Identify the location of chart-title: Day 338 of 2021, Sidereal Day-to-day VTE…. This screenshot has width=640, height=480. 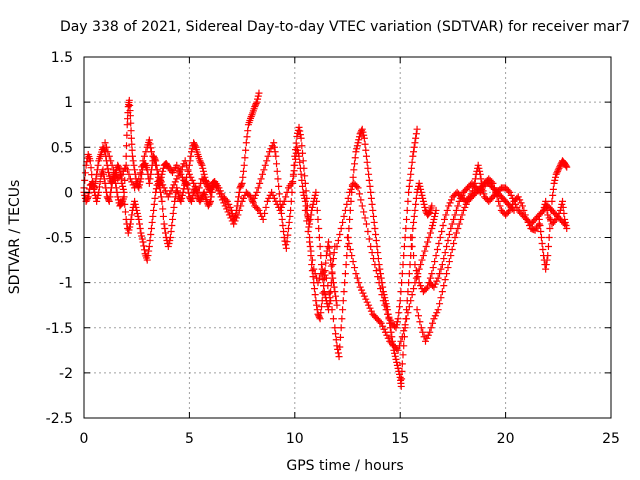
(345, 27).